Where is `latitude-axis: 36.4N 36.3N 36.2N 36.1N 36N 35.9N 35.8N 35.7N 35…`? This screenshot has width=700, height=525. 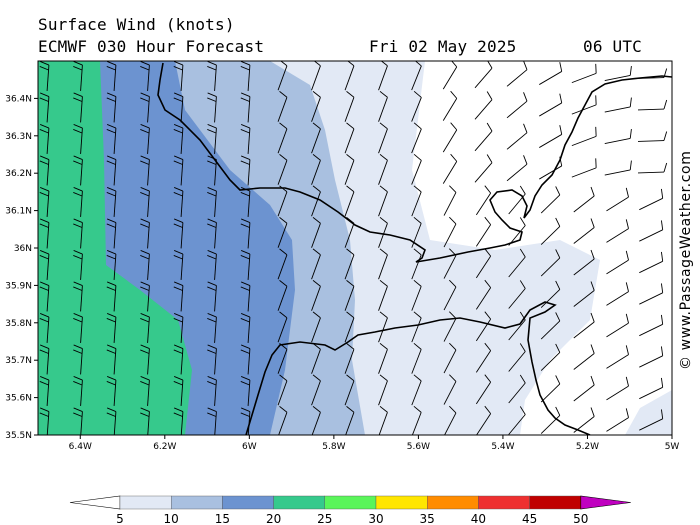
latitude-axis: 36.4N 36.3N 36.2N 36.1N 36N 35.9N 35.8N 35.7N 35… is located at coordinates (21, 267).